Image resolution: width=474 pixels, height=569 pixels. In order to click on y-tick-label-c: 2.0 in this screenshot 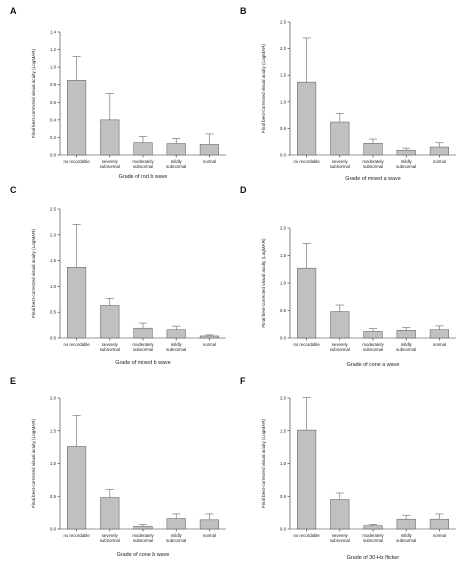, I will do `click(53, 234)`.